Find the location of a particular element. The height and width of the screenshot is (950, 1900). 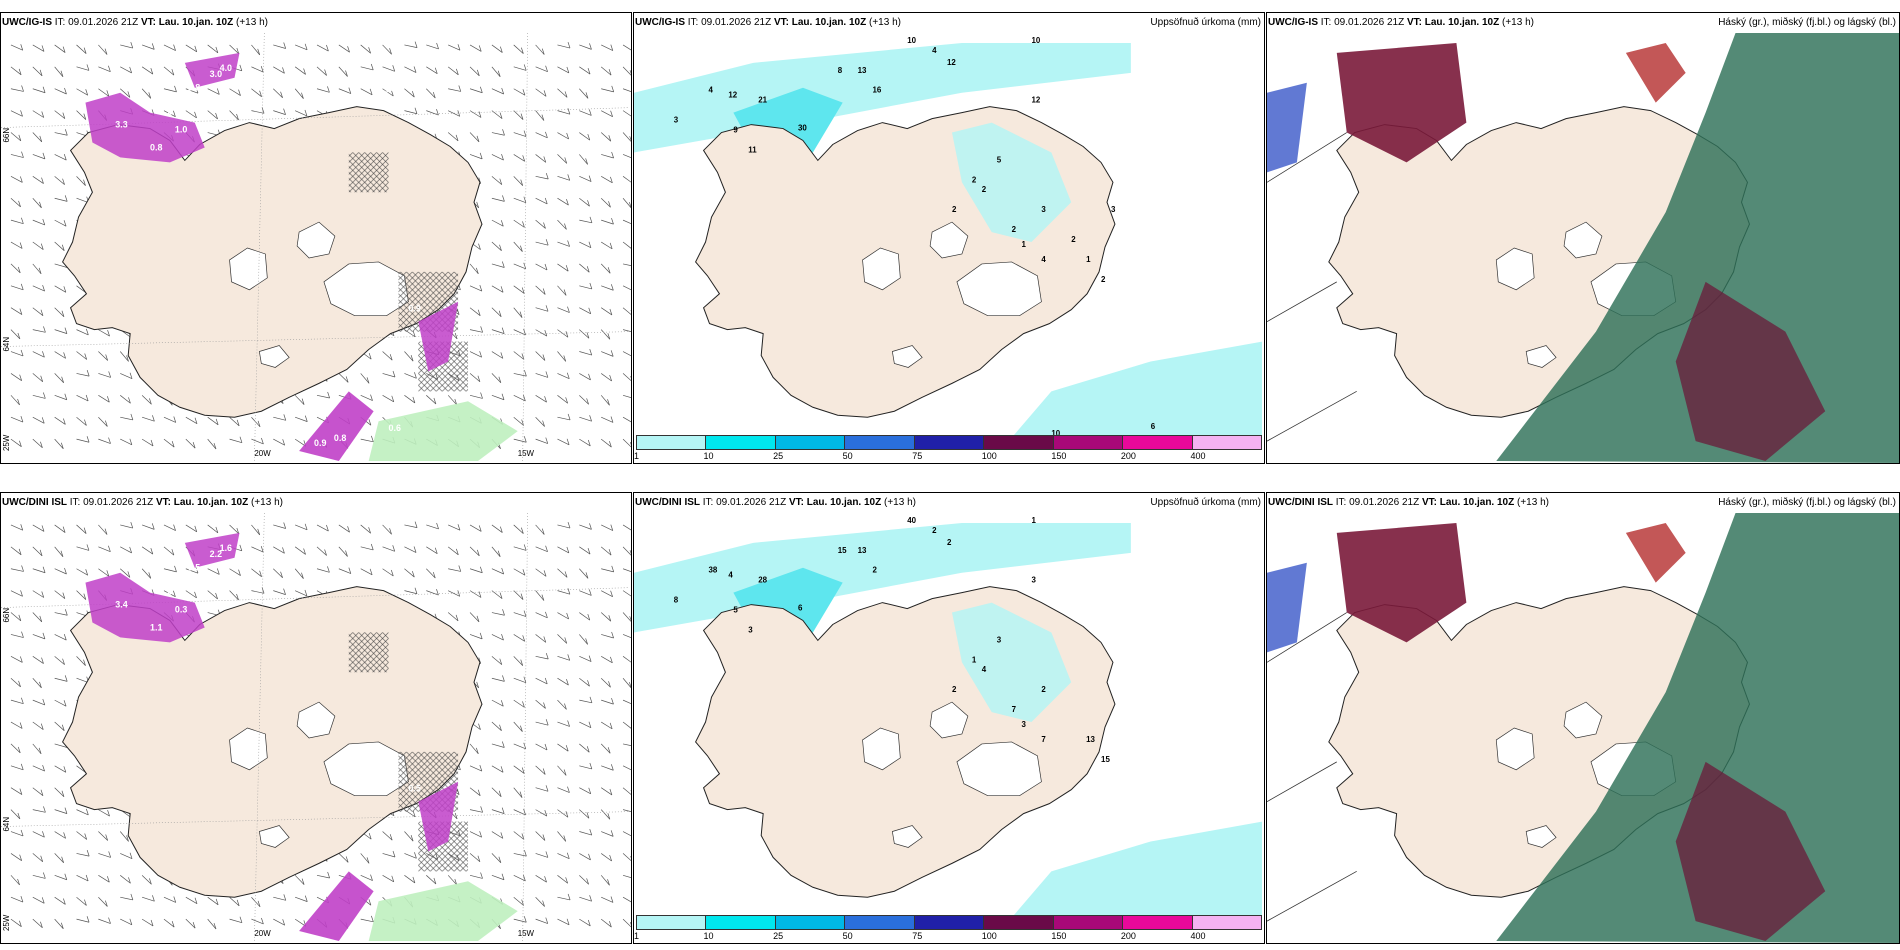

precip-value-label: 6 is located at coordinates (800, 608).